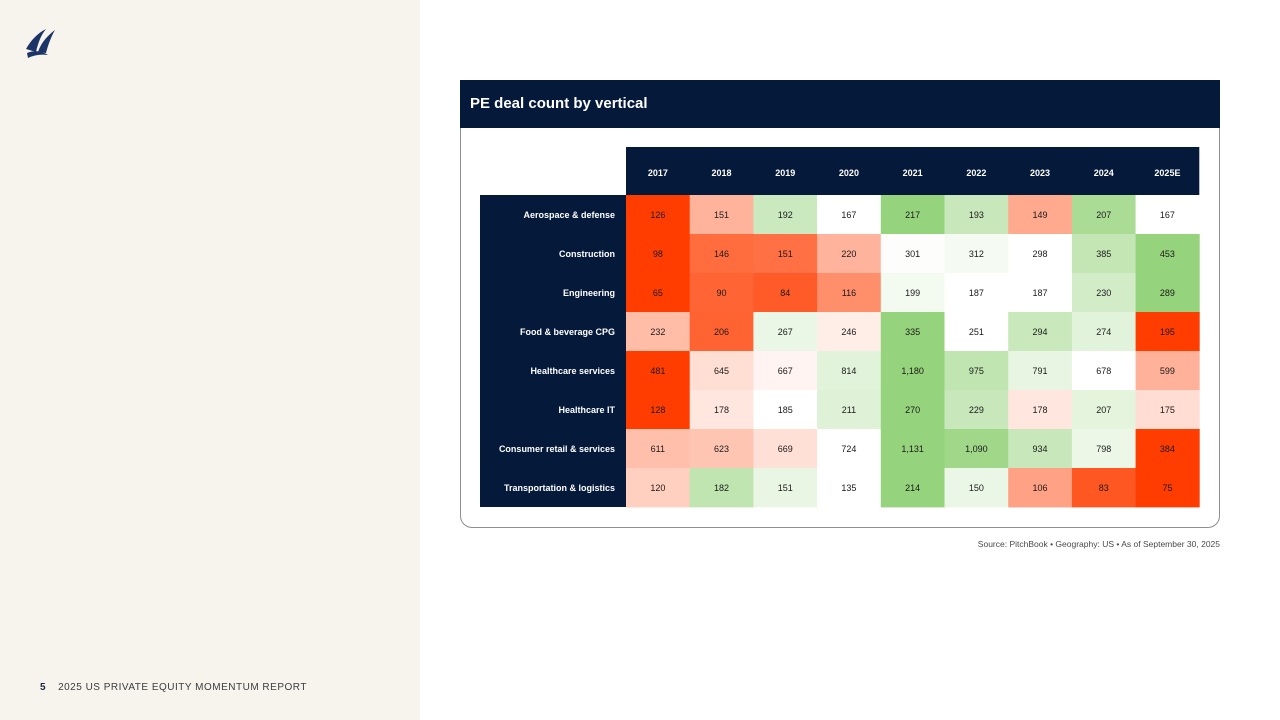 Image resolution: width=1280 pixels, height=720 pixels. I want to click on row-label: Aerospace & defense, so click(569, 215).